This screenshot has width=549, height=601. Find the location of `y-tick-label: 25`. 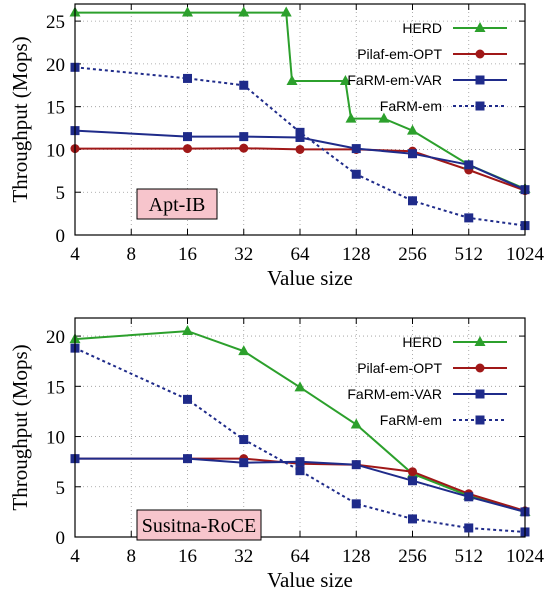

y-tick-label: 25 is located at coordinates (55, 22).